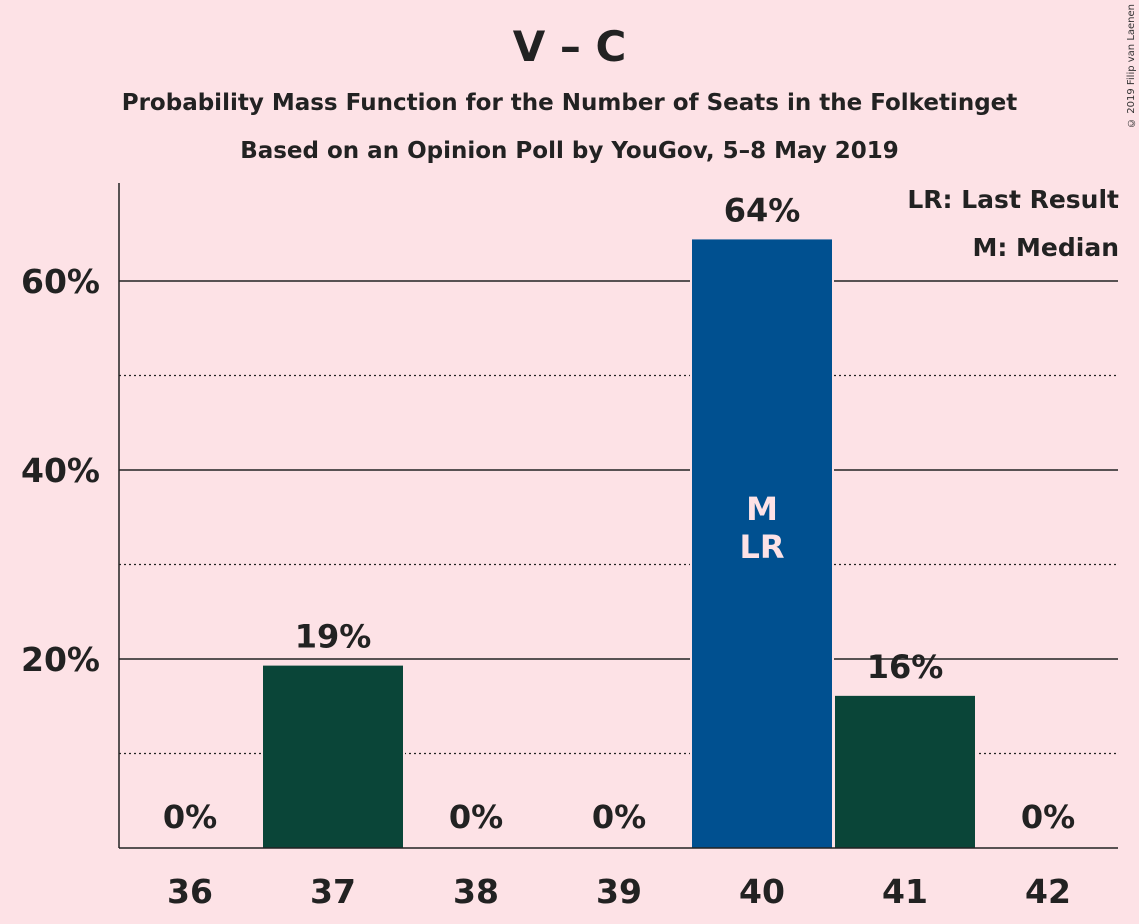 The image size is (1139, 924). I want to click on data-label: 19%, so click(333, 637).